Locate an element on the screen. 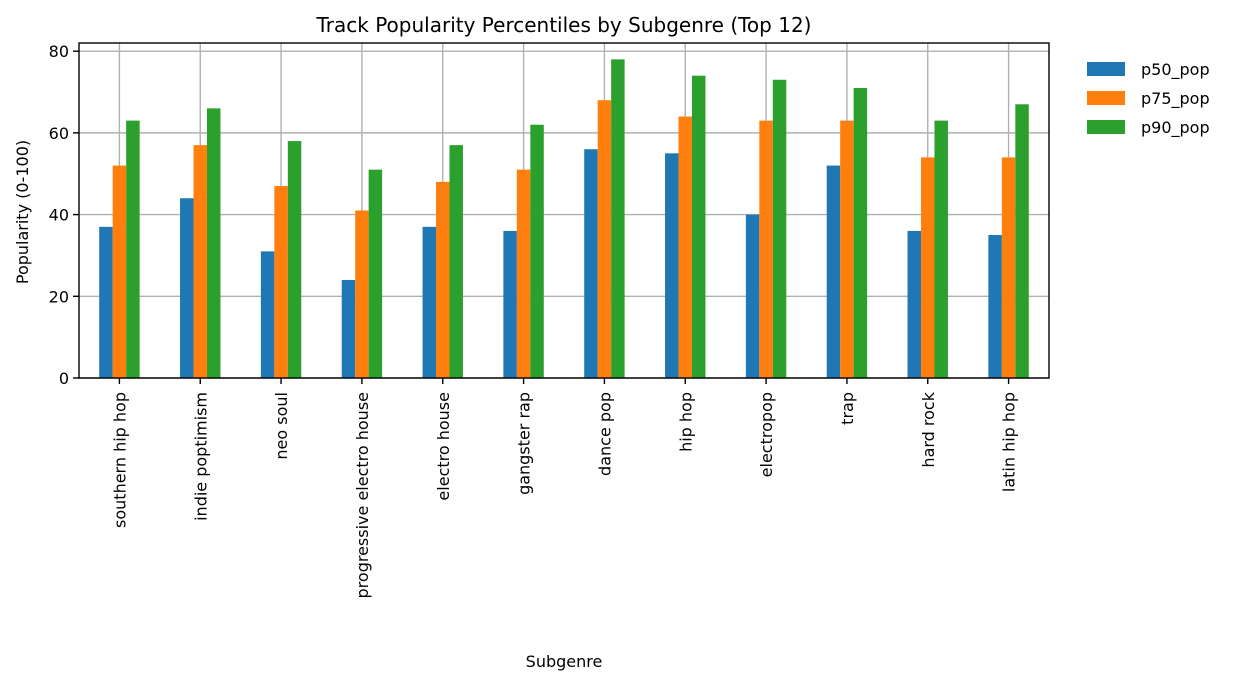  y-tick-label: 60 is located at coordinates (59, 133).